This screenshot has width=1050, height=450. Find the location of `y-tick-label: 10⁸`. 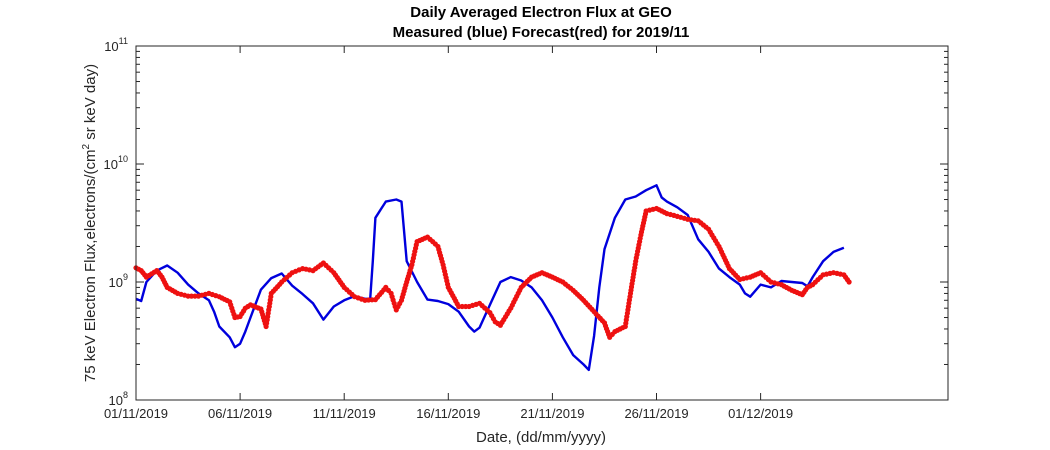

y-tick-label: 10⁸ is located at coordinates (118, 399).